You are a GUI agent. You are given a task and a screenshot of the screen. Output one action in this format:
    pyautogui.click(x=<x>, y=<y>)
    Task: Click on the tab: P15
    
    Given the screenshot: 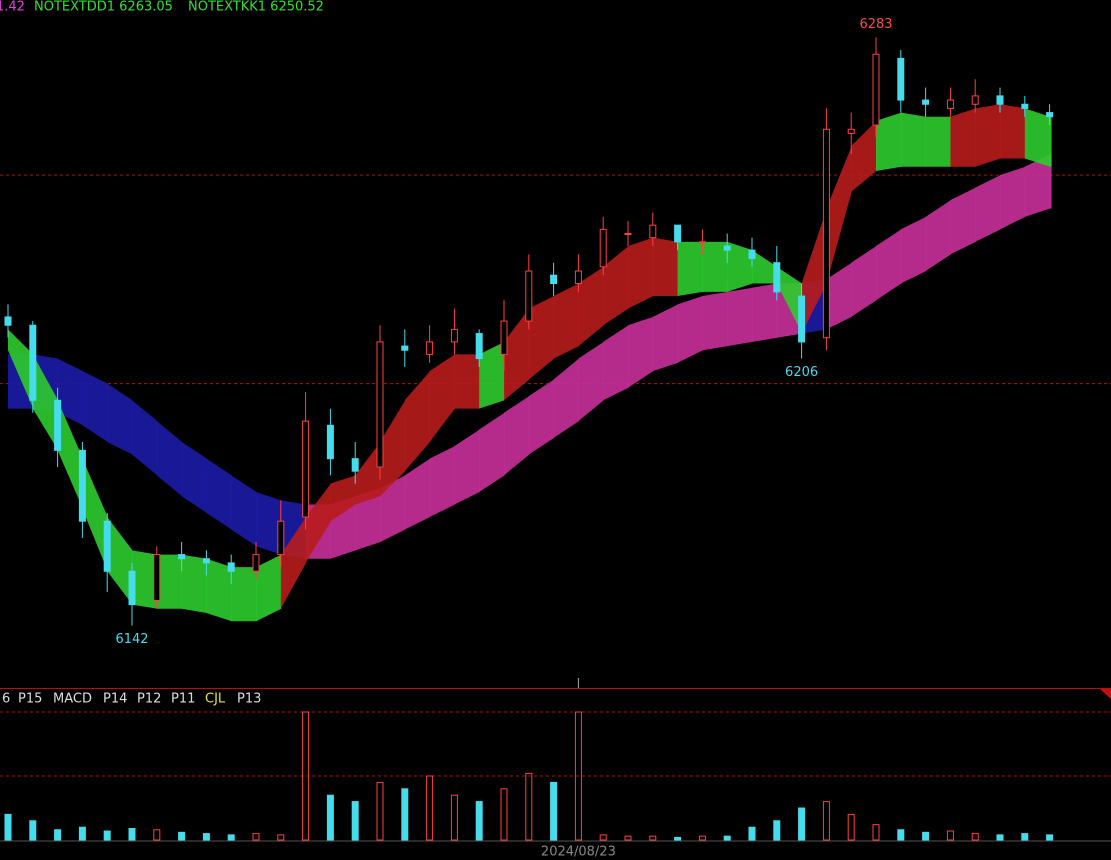 What is the action you would take?
    pyautogui.click(x=30, y=699)
    